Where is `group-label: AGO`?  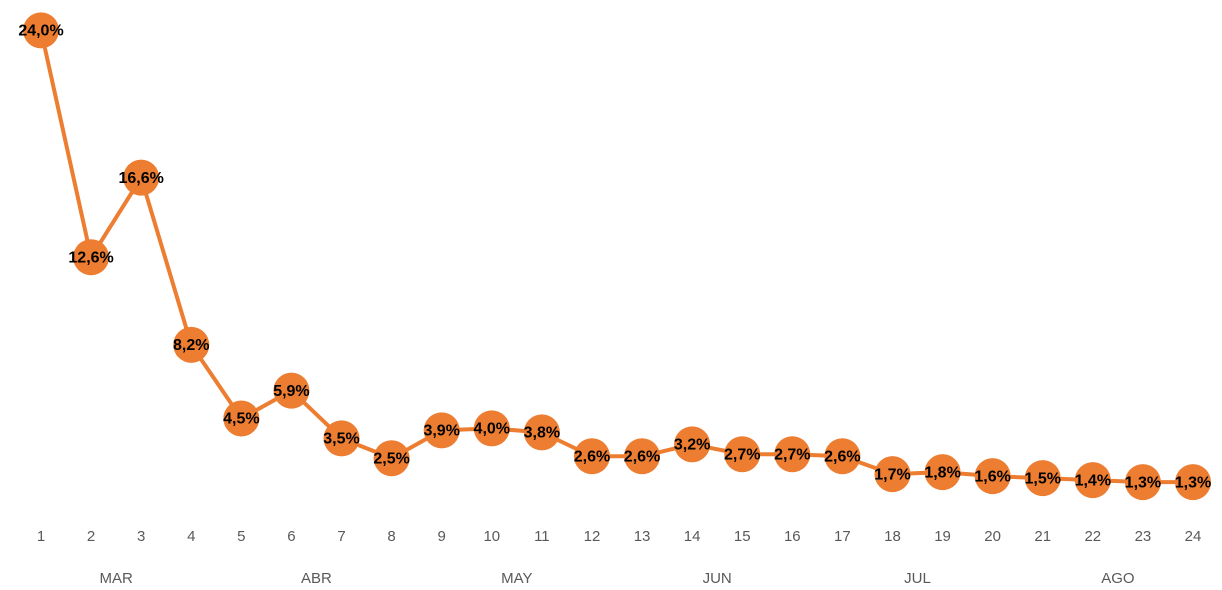 group-label: AGO is located at coordinates (1117, 578).